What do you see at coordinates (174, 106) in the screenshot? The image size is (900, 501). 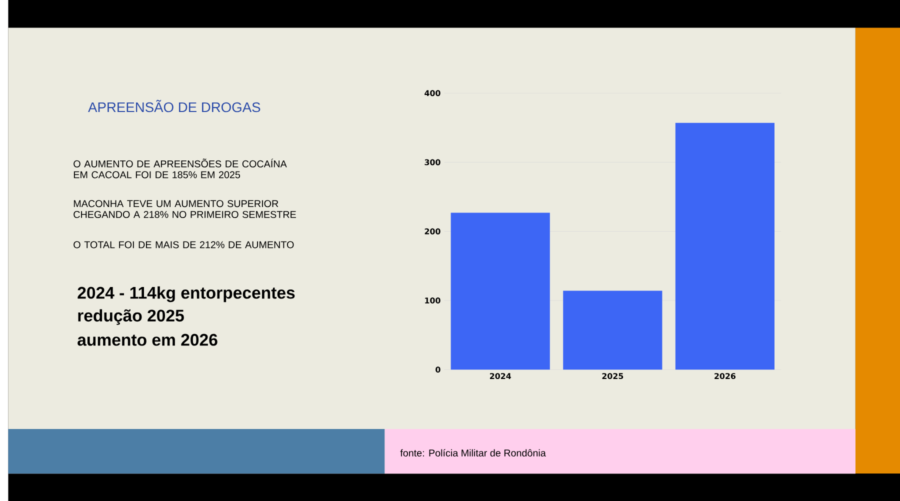 I see `text: APREENSÃO DE DROGAS` at bounding box center [174, 106].